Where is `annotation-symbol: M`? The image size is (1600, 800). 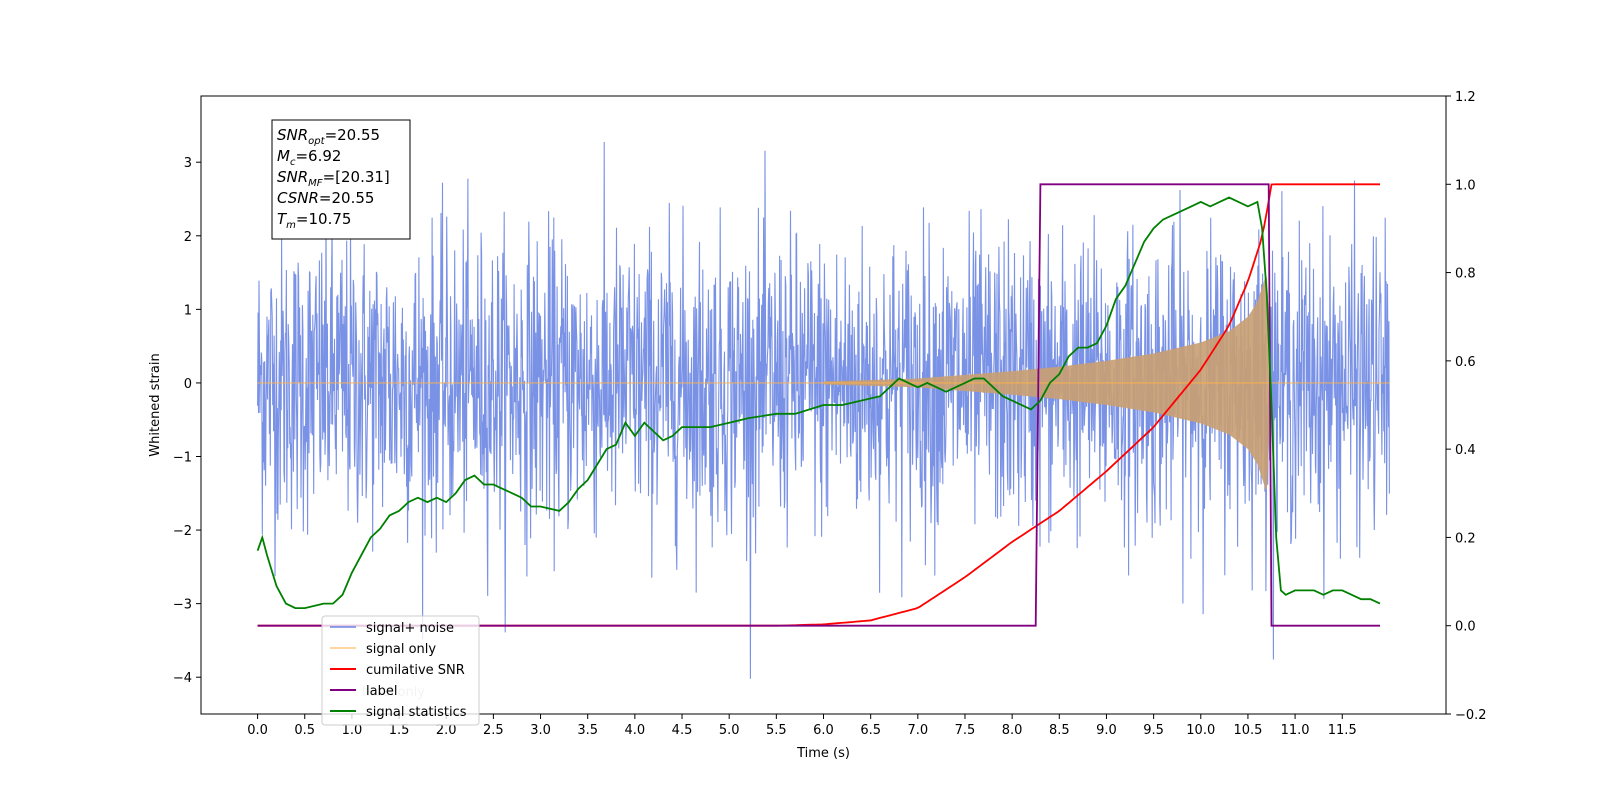 annotation-symbol: M is located at coordinates (283, 156).